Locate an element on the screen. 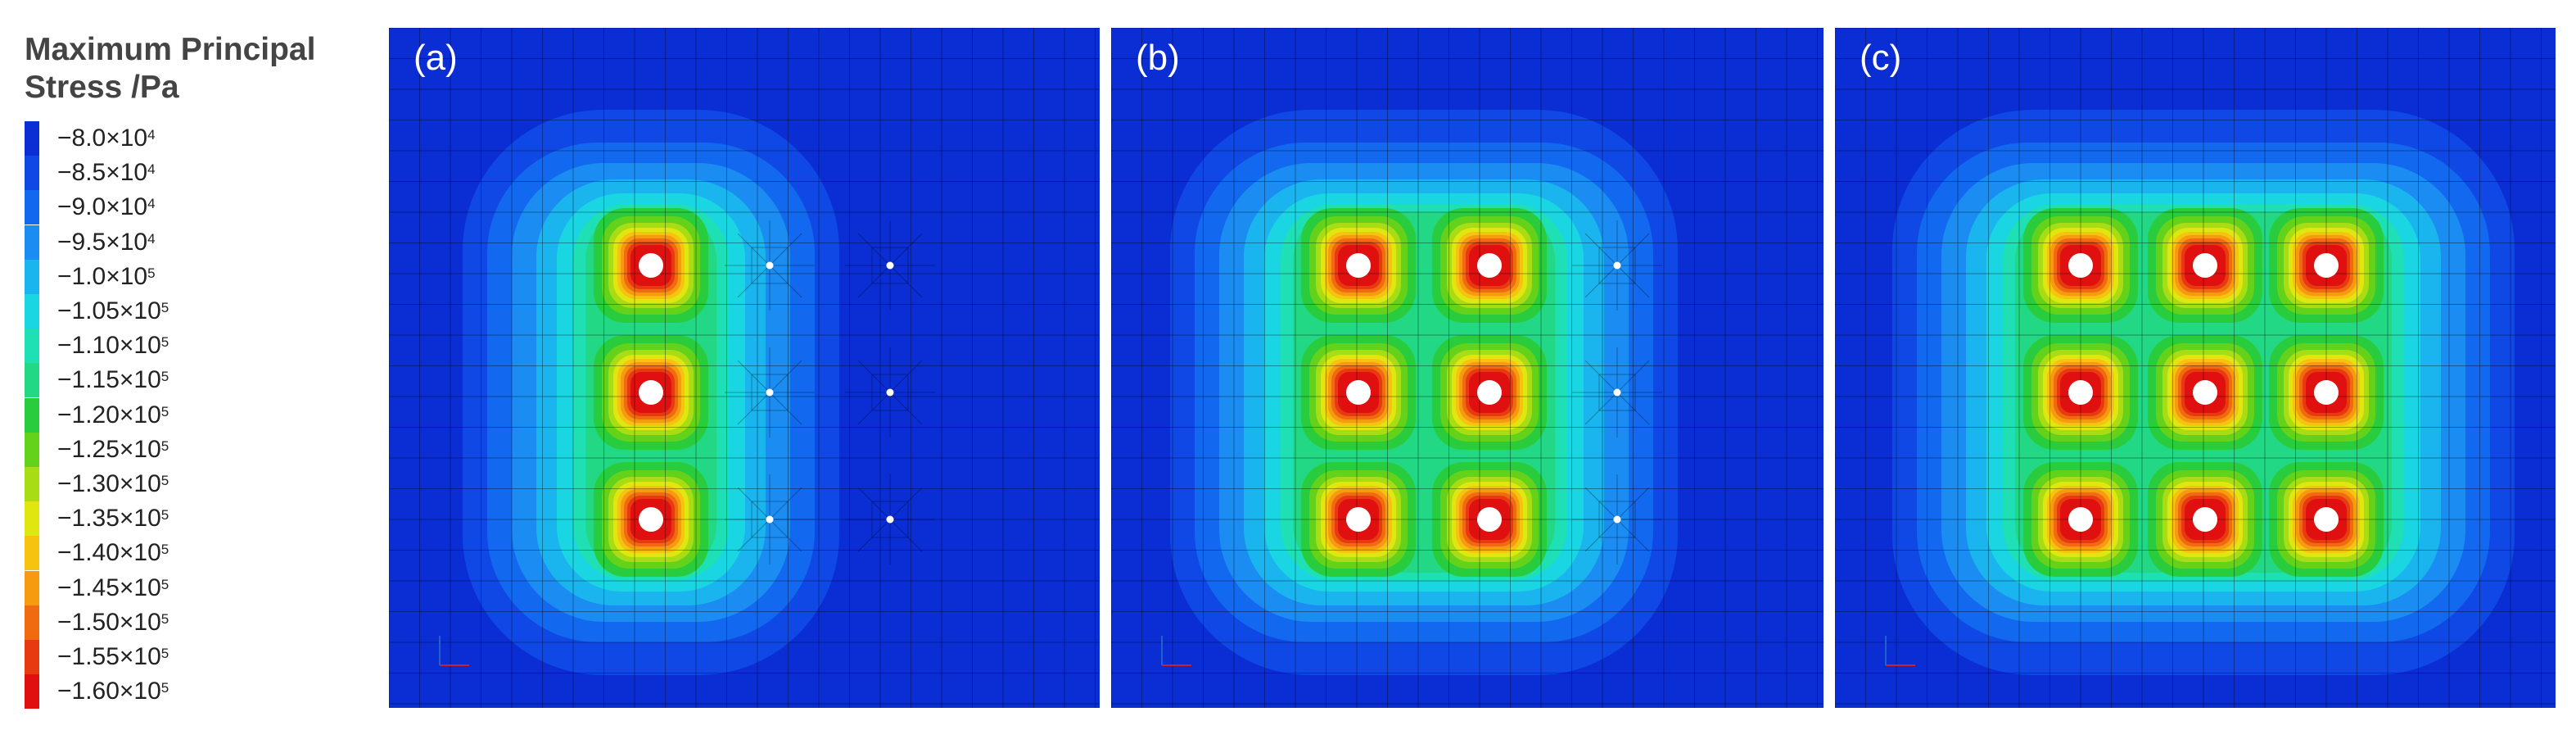 The height and width of the screenshot is (739, 2576). legend-label: −1.0×105 is located at coordinates (106, 276).